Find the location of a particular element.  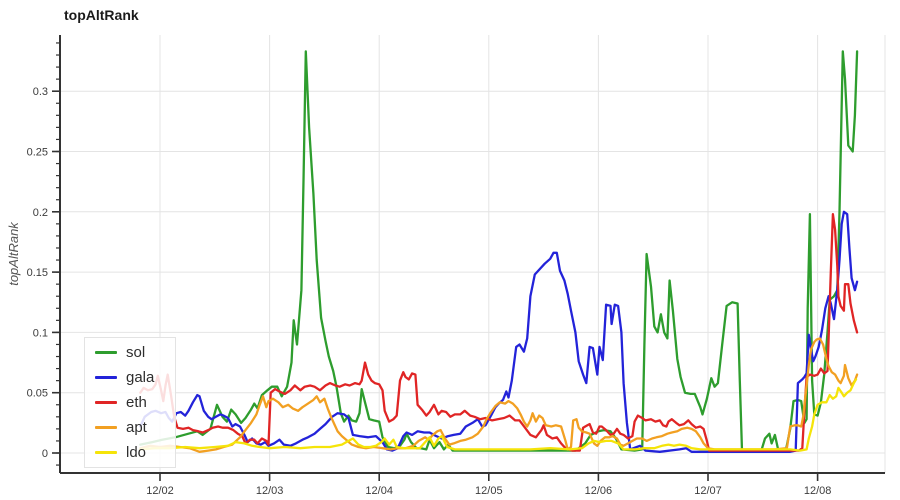

y-tick-label: 0.05 is located at coordinates (37, 394).